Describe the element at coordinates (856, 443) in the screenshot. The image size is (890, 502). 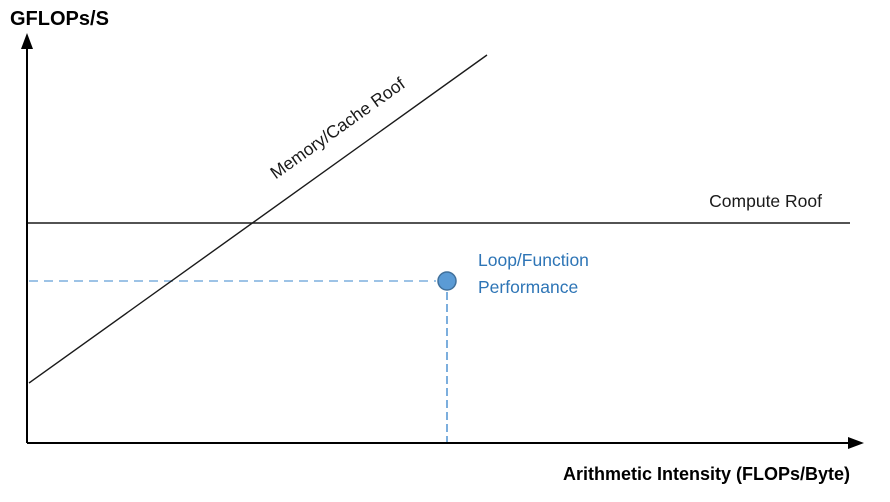
I see `x-axis-arrowhead-icon` at that location.